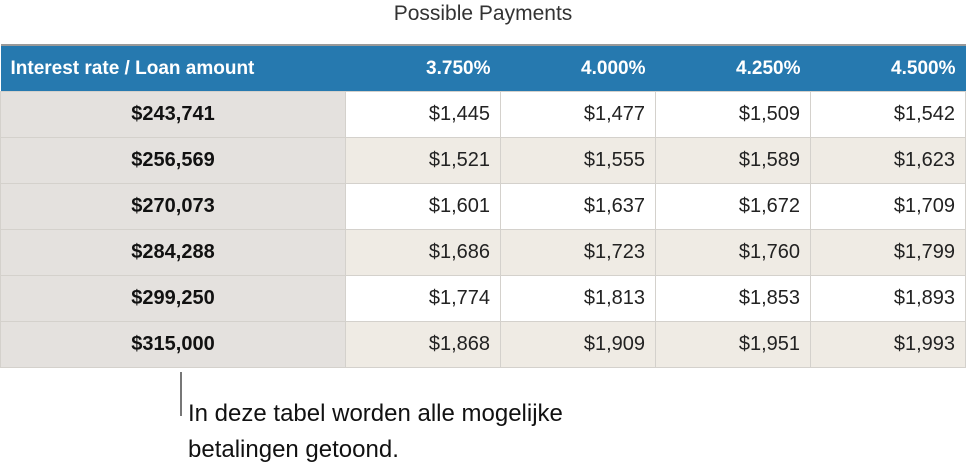 This screenshot has width=966, height=476. I want to click on column-header: 4.250%, so click(733, 68).